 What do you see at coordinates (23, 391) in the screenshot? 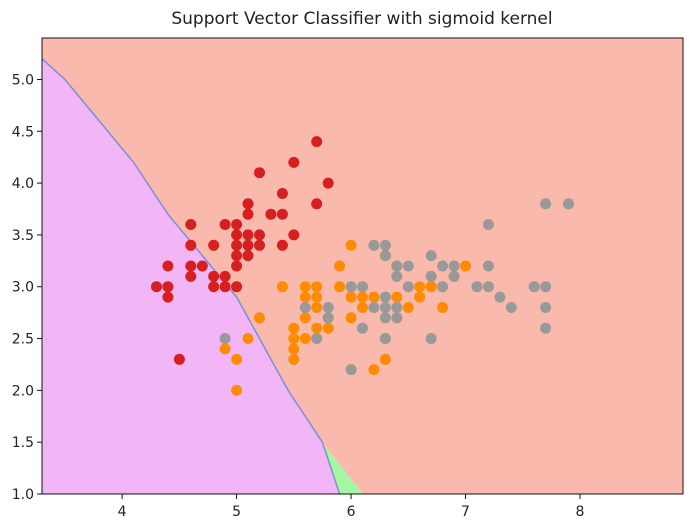
I see `y-tick-label: 2.0` at bounding box center [23, 391].